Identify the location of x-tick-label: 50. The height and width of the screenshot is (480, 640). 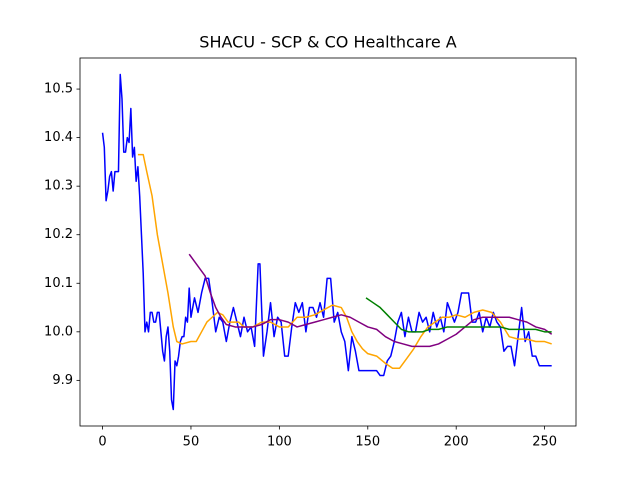
(191, 442).